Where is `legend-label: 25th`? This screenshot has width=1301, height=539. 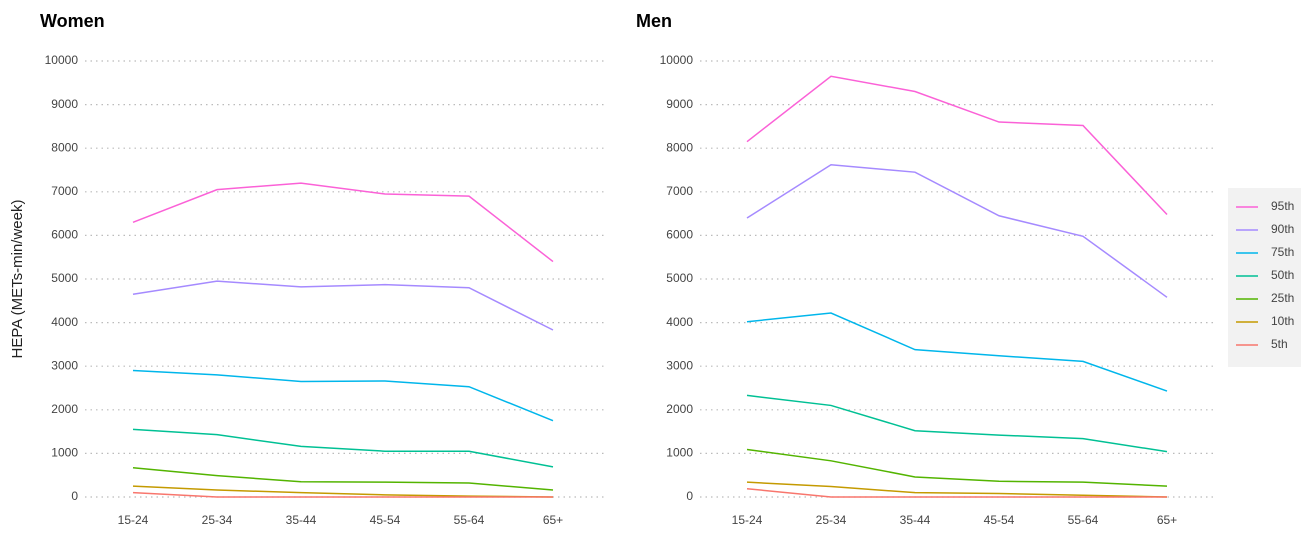
legend-label: 25th is located at coordinates (1282, 298).